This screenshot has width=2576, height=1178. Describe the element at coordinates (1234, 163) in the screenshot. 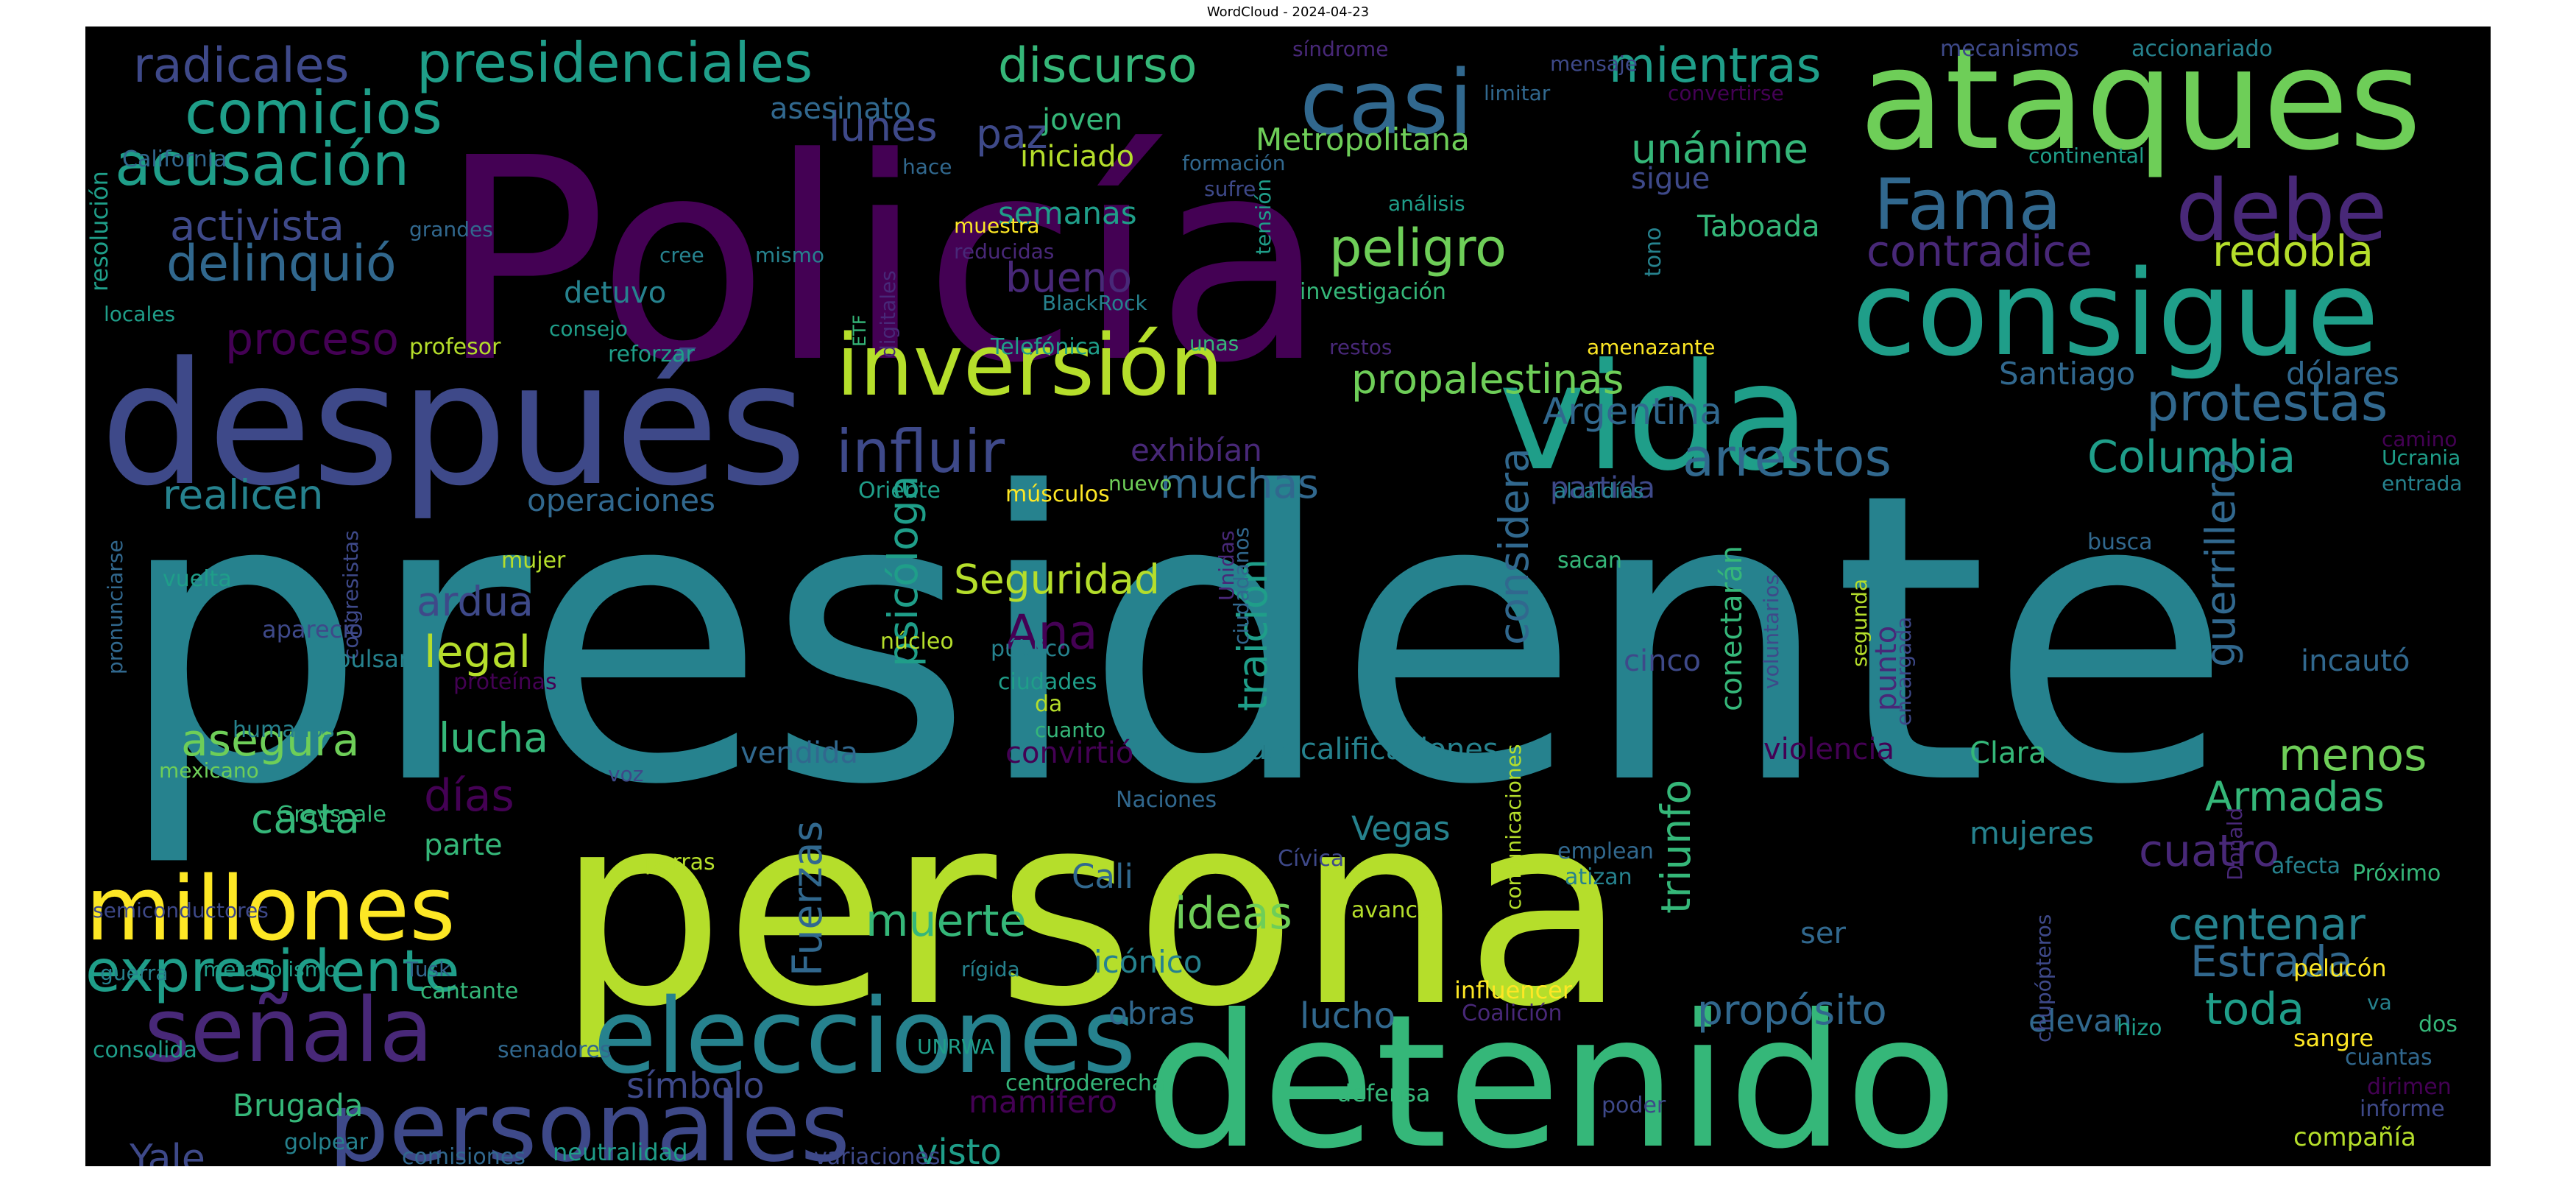

I see `word: formación` at that location.